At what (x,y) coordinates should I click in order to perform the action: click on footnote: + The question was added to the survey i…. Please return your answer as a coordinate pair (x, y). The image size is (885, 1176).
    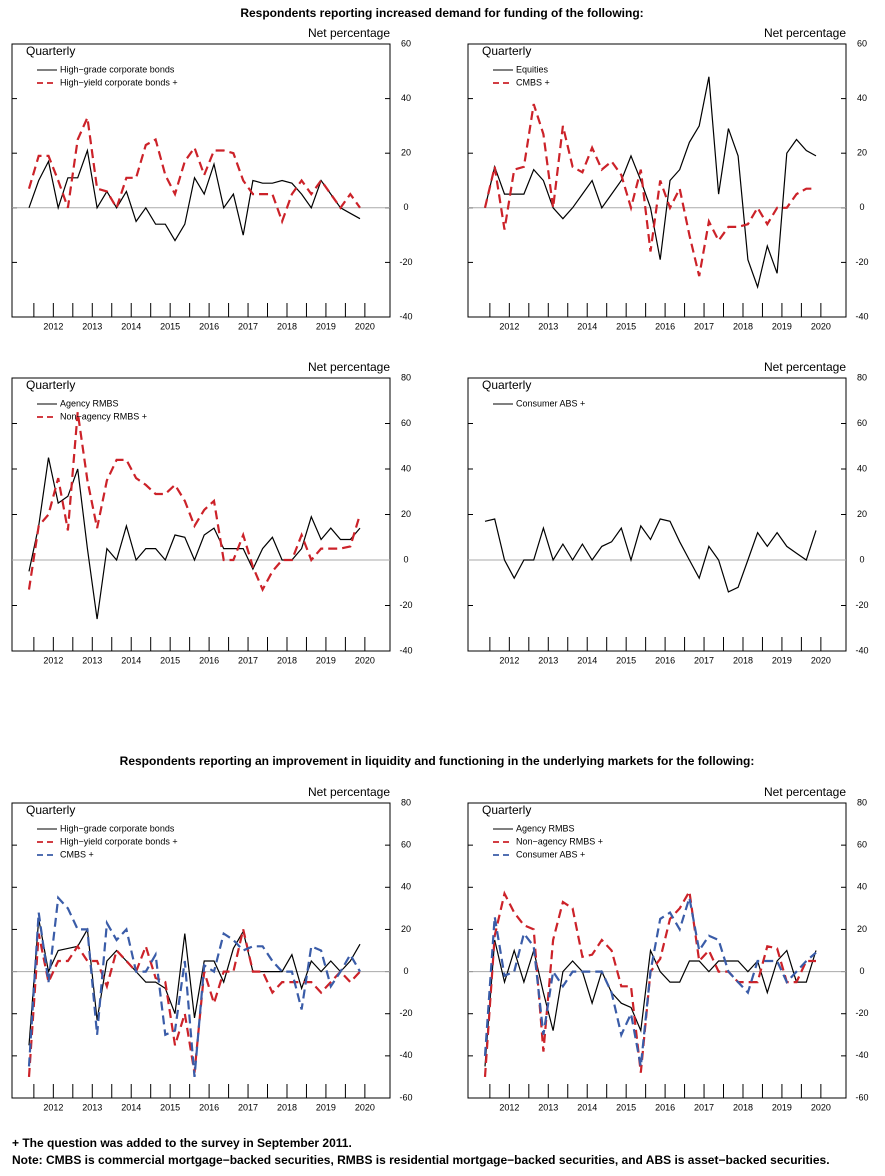
    Looking at the image, I should click on (182, 1143).